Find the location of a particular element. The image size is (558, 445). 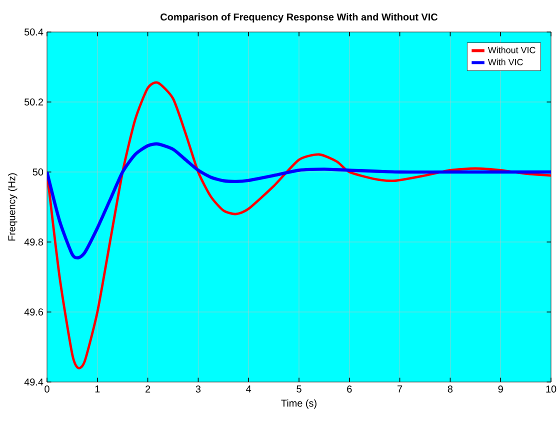

legend-label: With VIC is located at coordinates (505, 62).